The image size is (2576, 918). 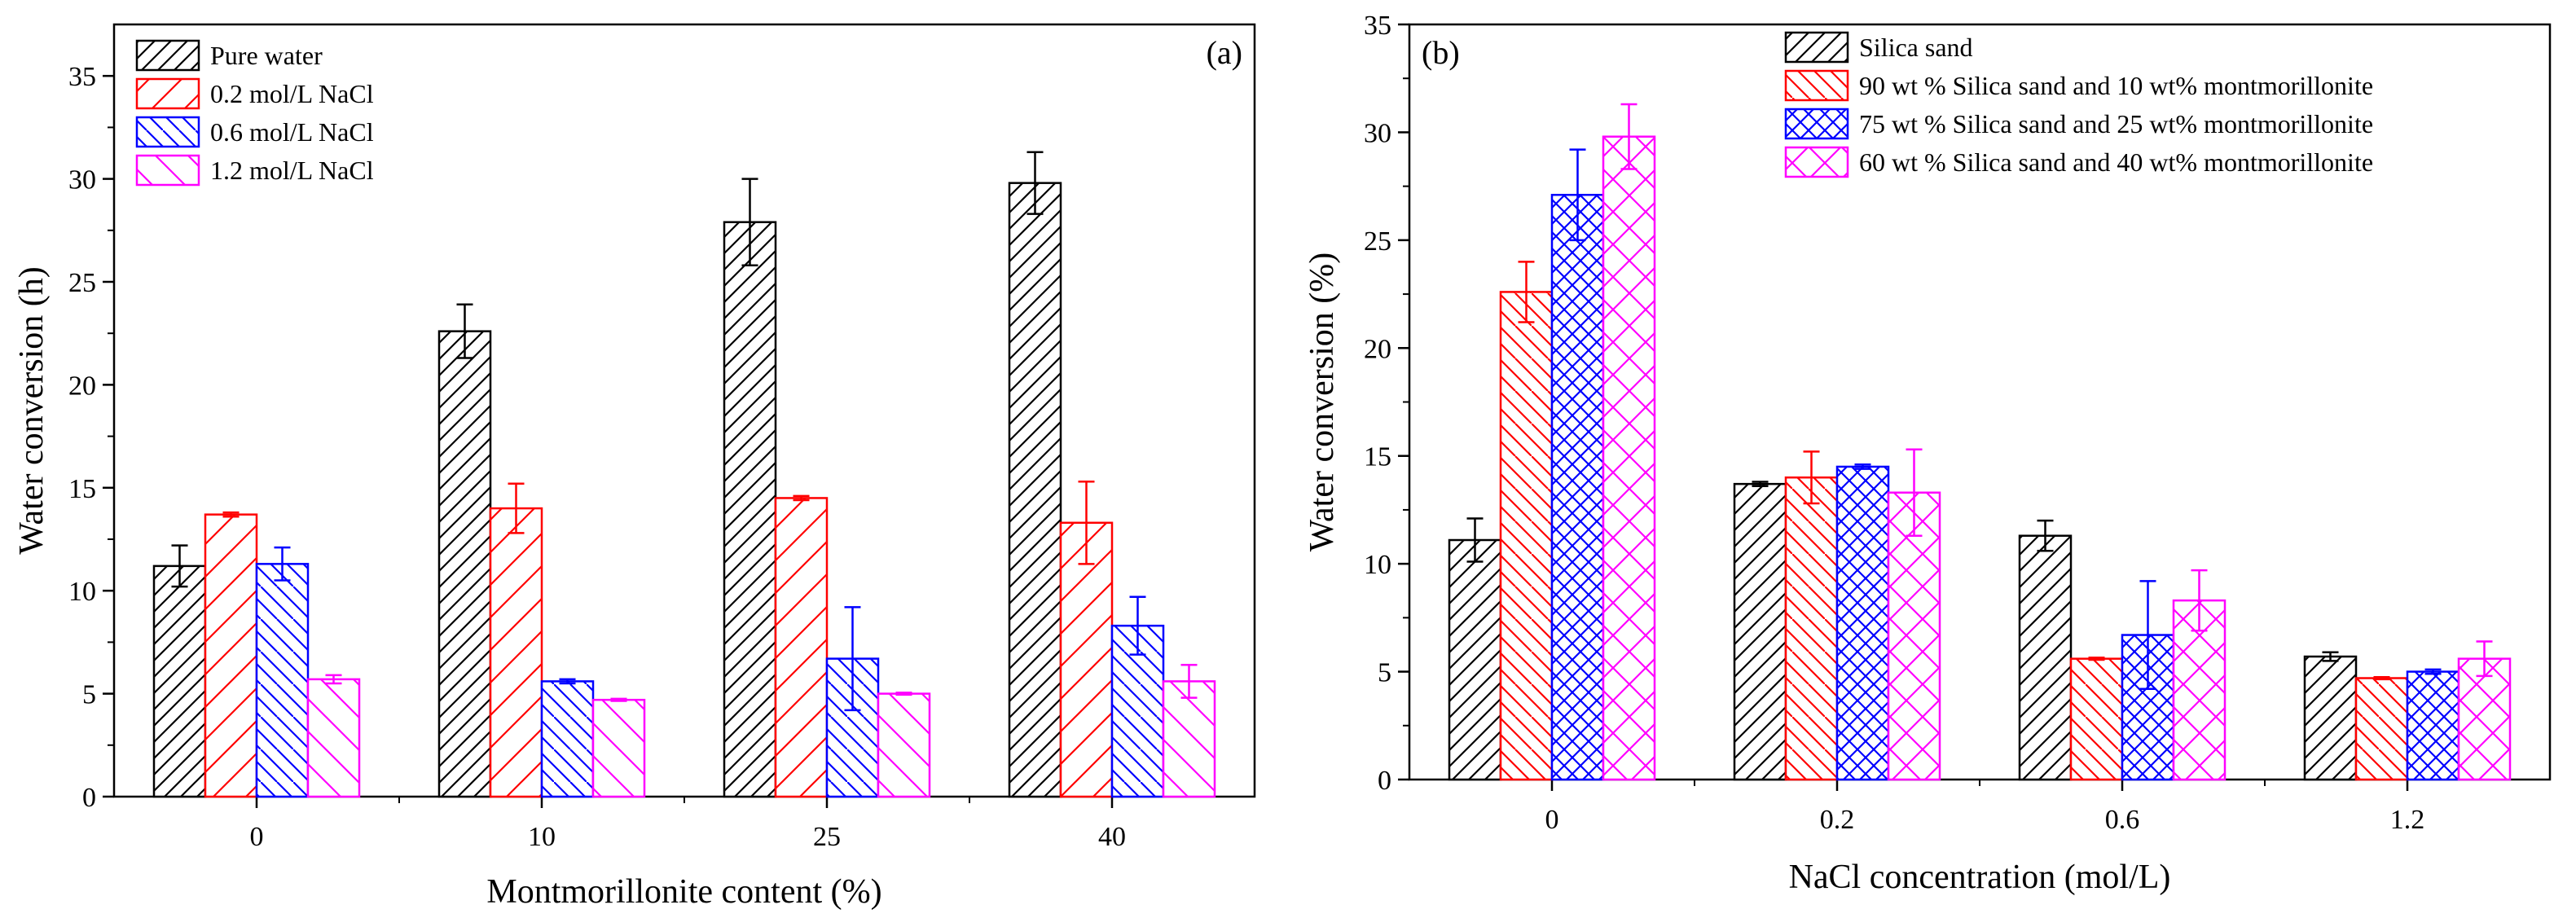 I want to click on x-axis-title: NaCl concentration (mol/L), so click(x=1980, y=877).